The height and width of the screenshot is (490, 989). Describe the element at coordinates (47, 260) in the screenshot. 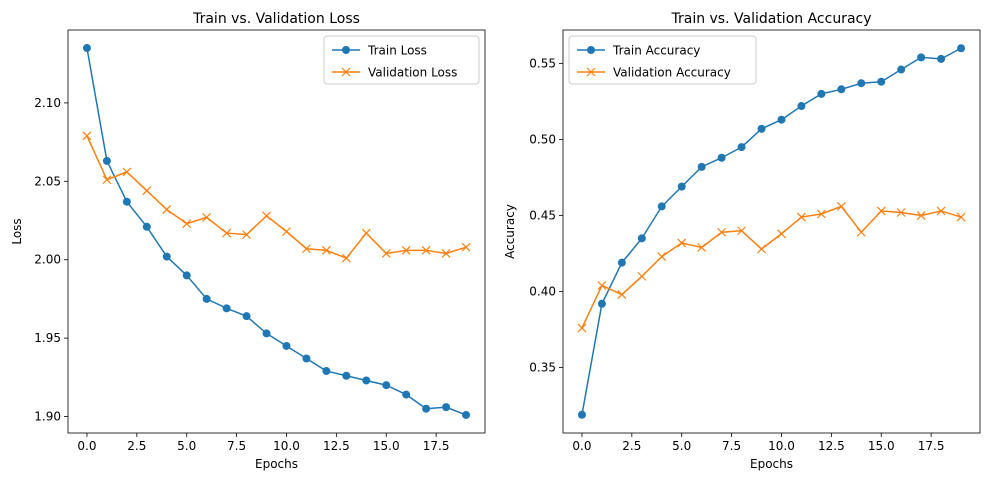

I see `y-tick-label: 2.00` at that location.